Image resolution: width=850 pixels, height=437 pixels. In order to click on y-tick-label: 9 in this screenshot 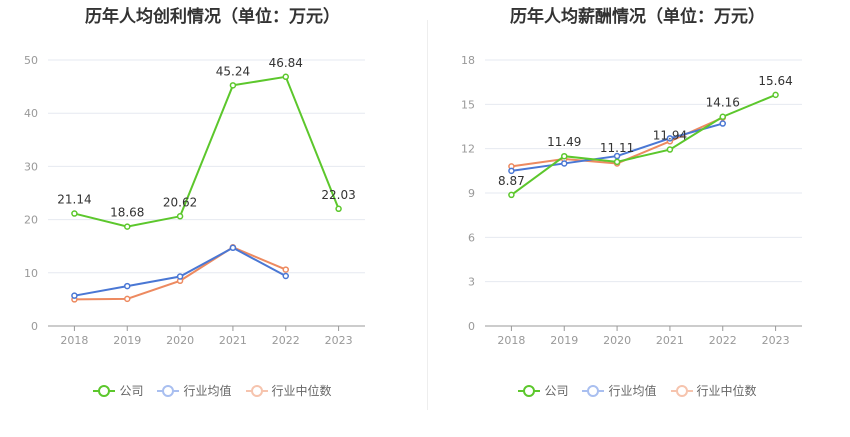, I will do `click(471, 193)`.